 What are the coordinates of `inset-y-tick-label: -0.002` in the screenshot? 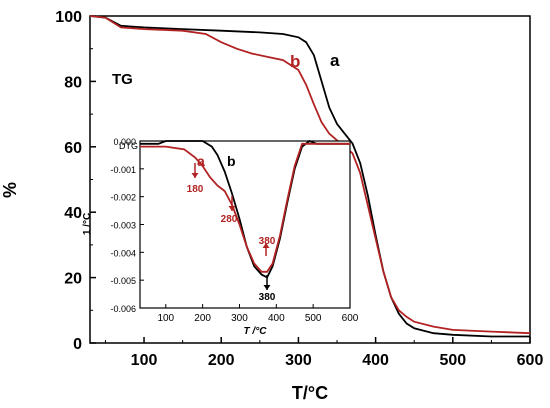 It's located at (123, 198).